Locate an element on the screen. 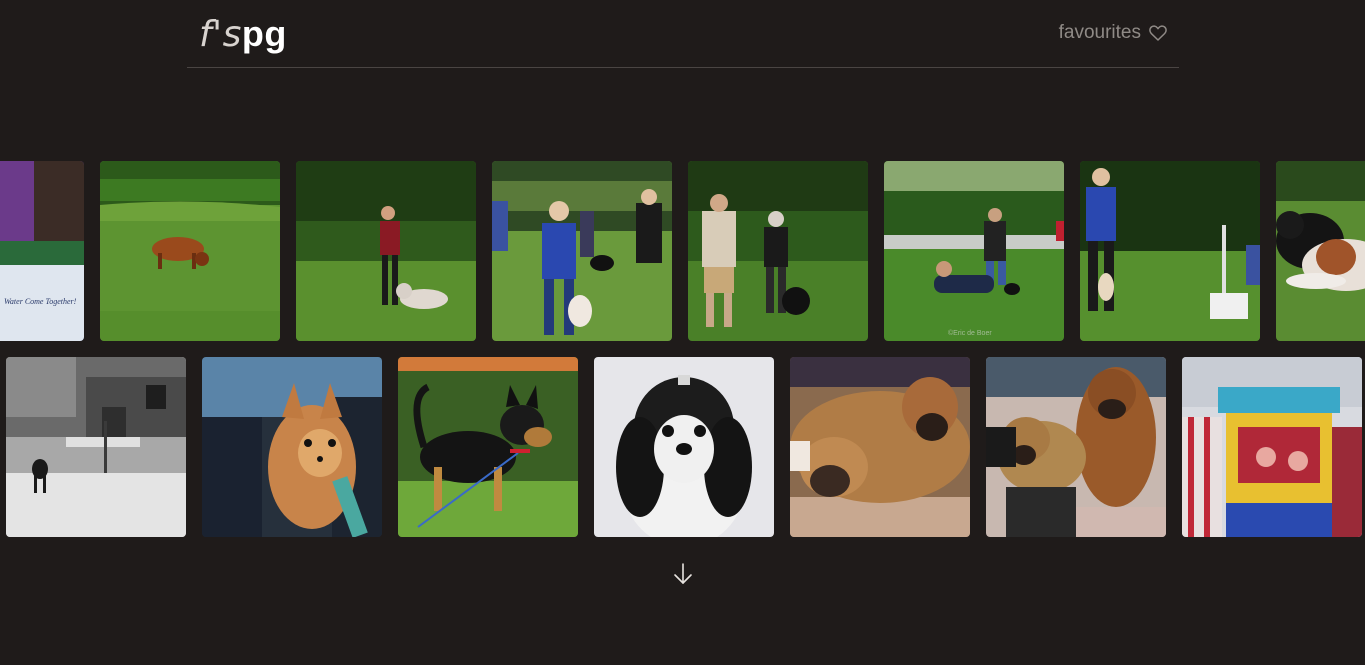 This screenshot has width=1365, height=665. photo-agility-sign: 9 Water Come Together! is located at coordinates (42, 251).